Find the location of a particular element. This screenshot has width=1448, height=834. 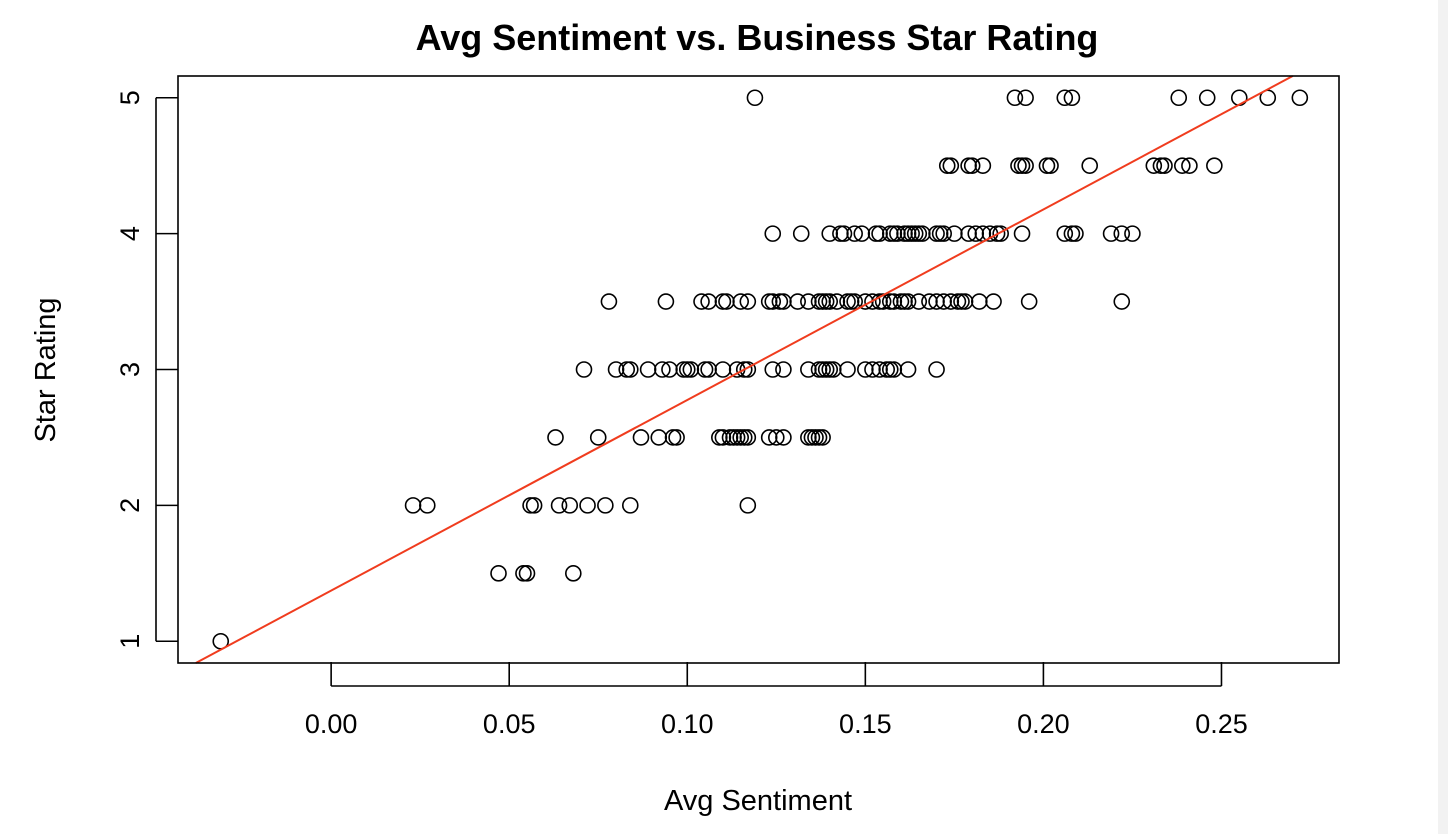

window-edge is located at coordinates (1443, 417).